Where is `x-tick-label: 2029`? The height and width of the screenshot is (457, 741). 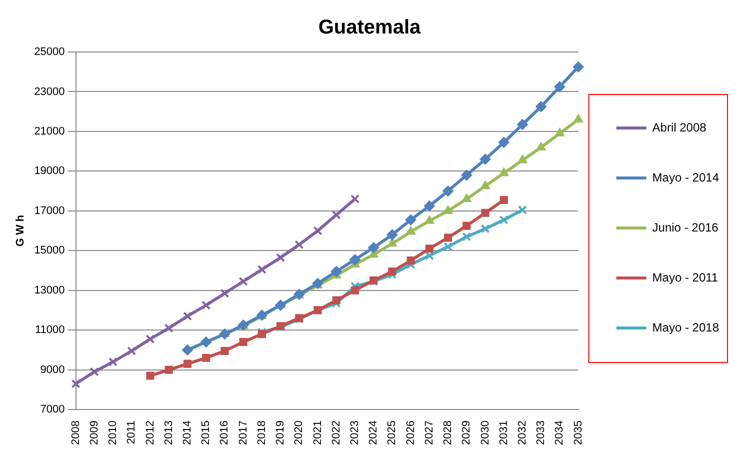
x-tick-label: 2029 is located at coordinates (466, 433).